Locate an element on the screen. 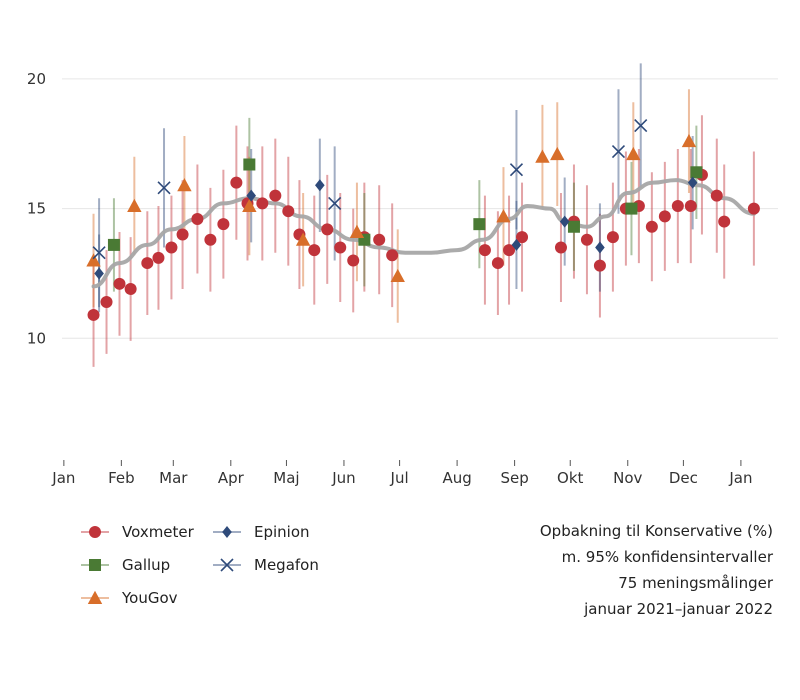 This screenshot has height=700, width=800. megafon-point-1-stroke-b is located at coordinates (164, 188).